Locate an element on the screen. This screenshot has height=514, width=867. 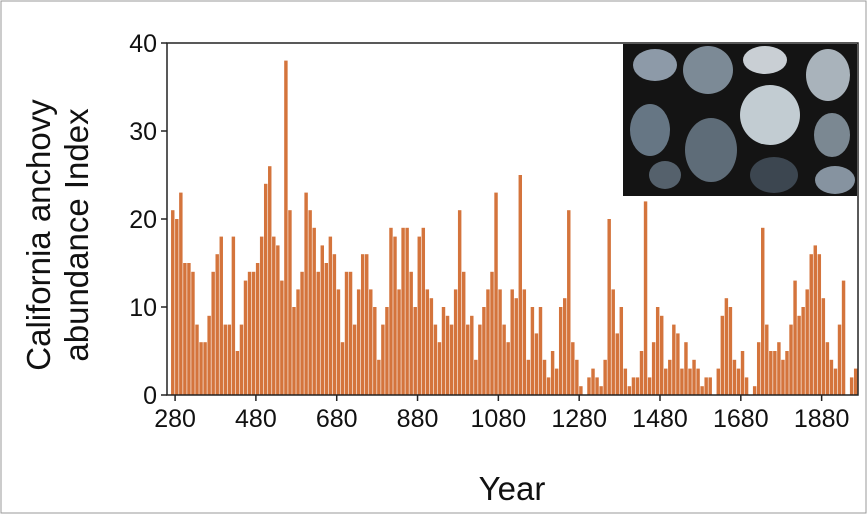
x-tick-label: 880 is located at coordinates (418, 419).